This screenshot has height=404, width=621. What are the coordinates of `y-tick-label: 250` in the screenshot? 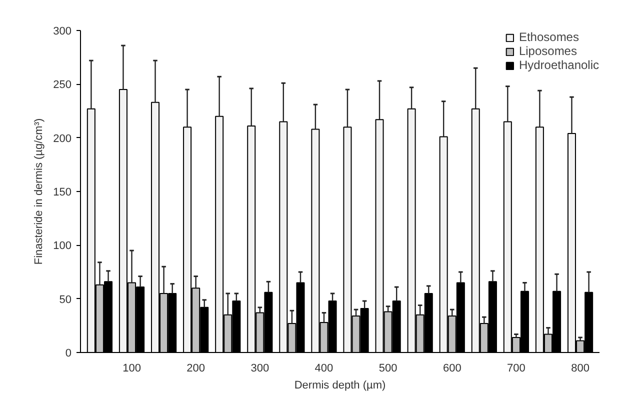 It's located at (62, 85).